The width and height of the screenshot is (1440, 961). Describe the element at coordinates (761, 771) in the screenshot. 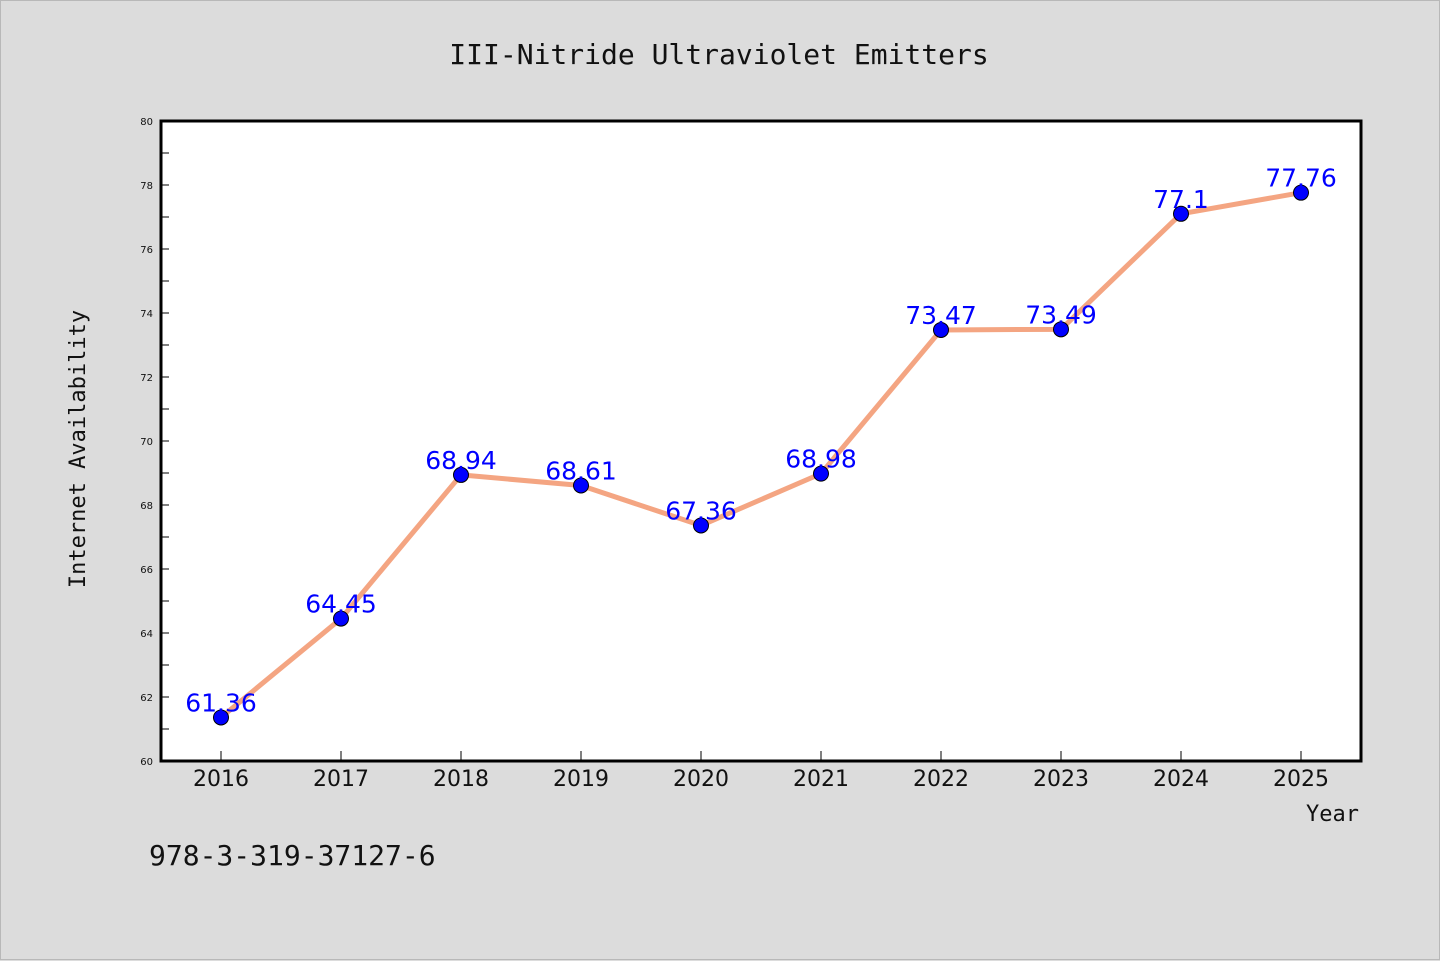

I see `x-axis: 2016 2017 2018 2019 2020 2021 2022 2023 2024 2025` at that location.